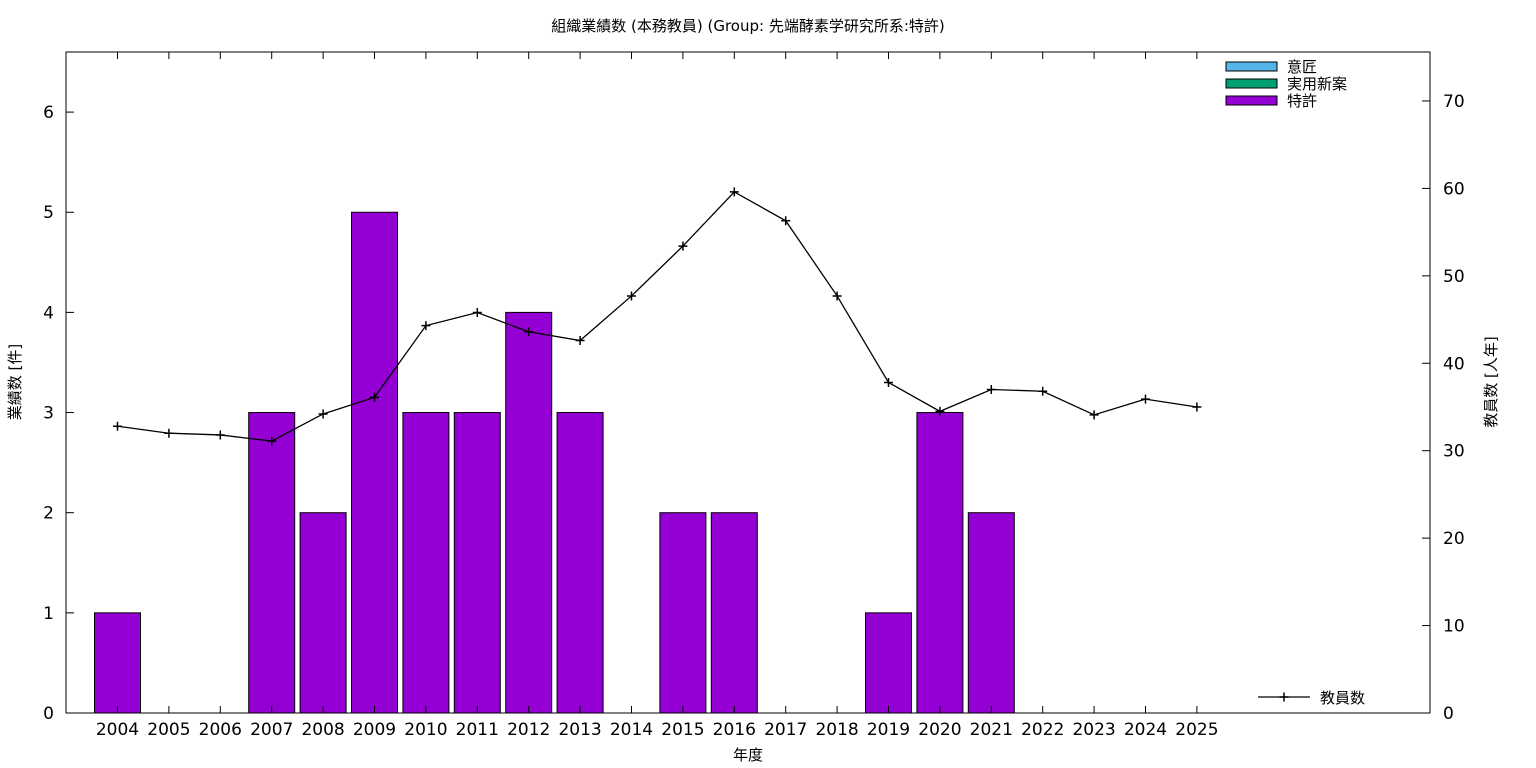 This screenshot has height=768, width=1536. I want to click on x-tick-label-2007: 2007, so click(271, 730).